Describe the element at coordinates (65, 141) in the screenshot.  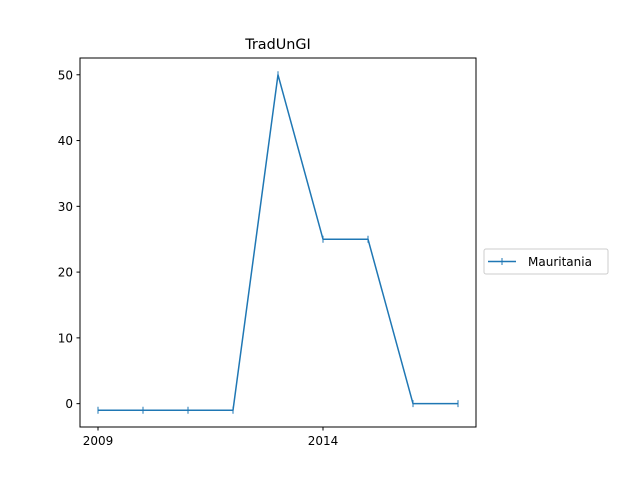
I see `y-tick-label: 40` at that location.